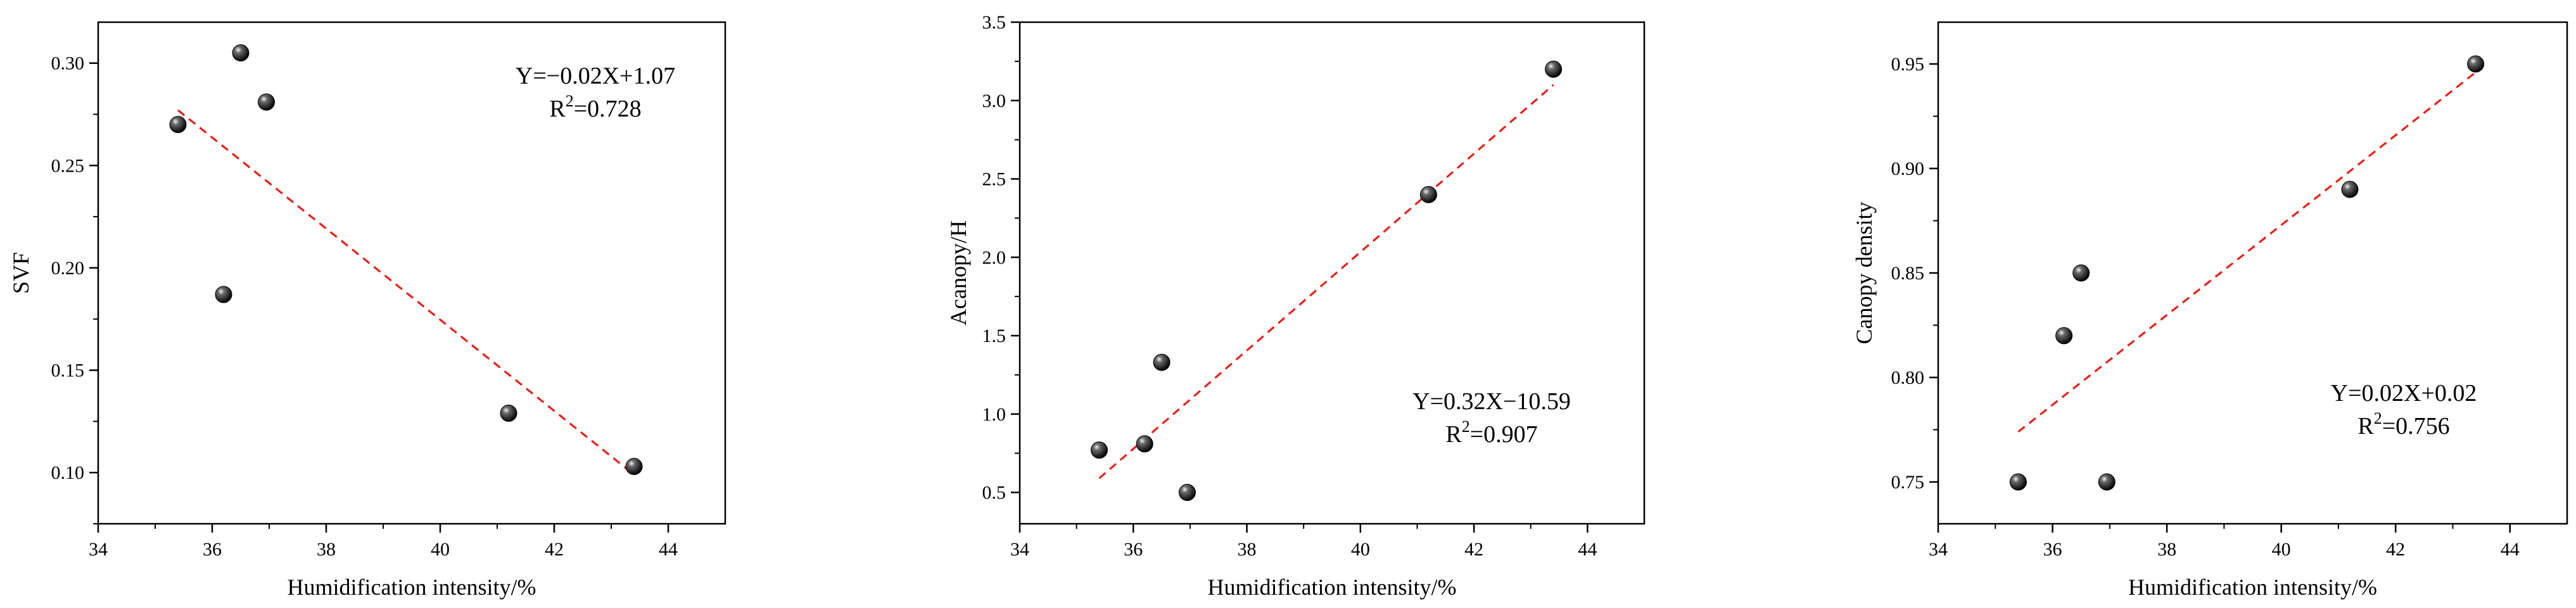  What do you see at coordinates (68, 268) in the screenshot?
I see `y-tick-label: 0.20` at bounding box center [68, 268].